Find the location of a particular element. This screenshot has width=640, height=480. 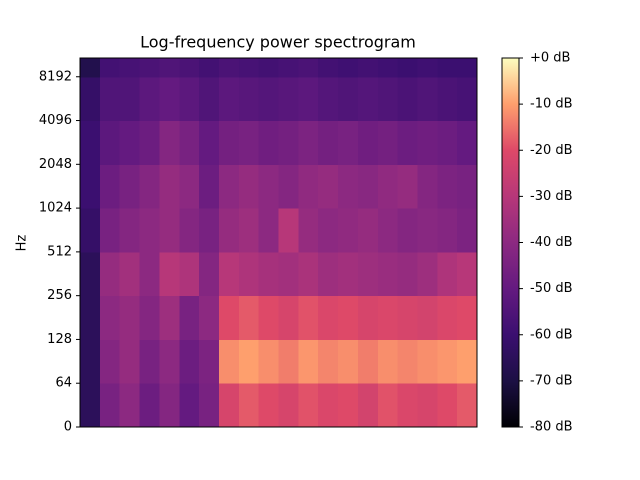

colorbar-tick-label: -80 dB is located at coordinates (551, 427).